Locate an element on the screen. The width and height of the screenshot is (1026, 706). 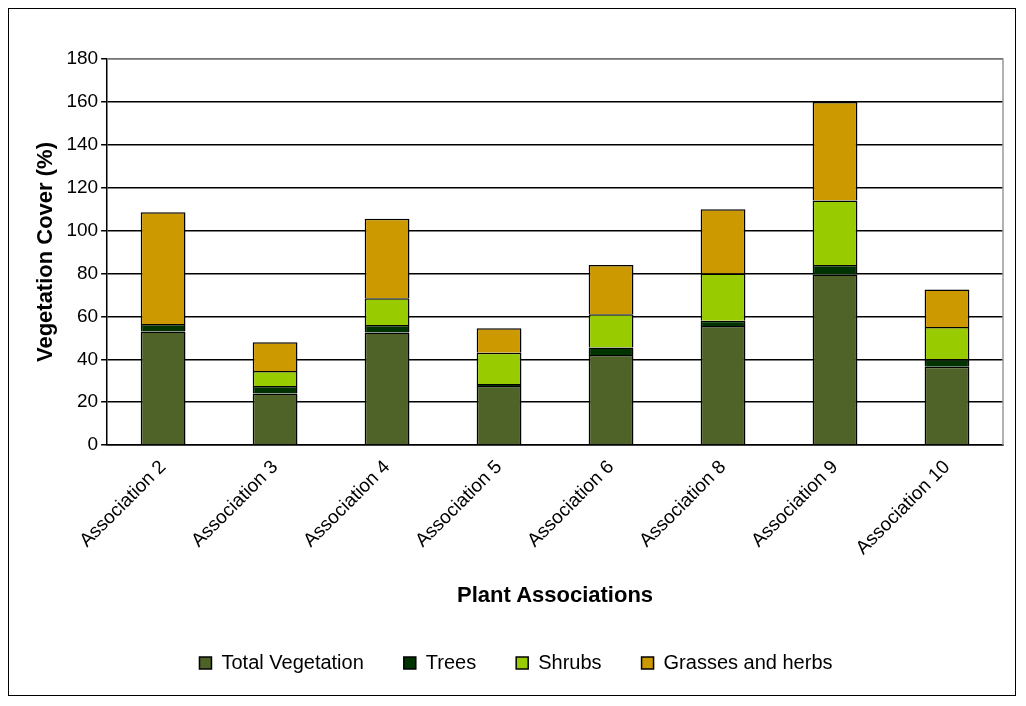
y-tick-label: 60 is located at coordinates (87, 315).